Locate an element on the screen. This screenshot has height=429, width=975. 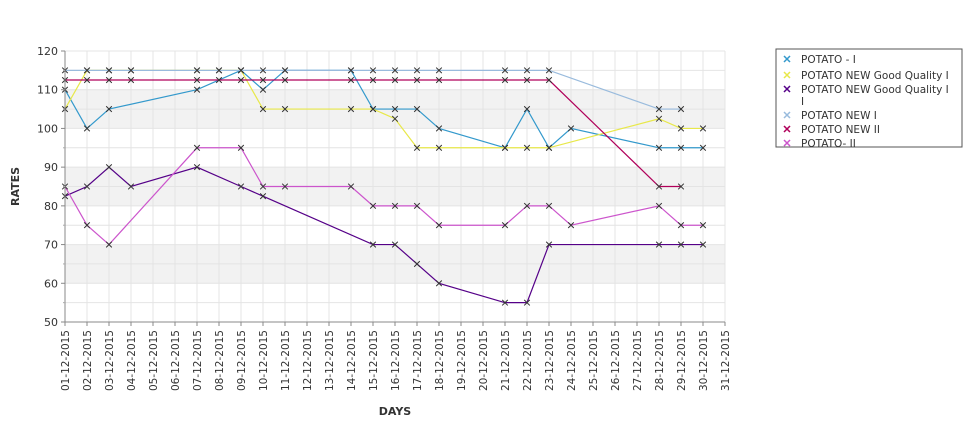
y-tick-label: 110 is located at coordinates (47, 90).